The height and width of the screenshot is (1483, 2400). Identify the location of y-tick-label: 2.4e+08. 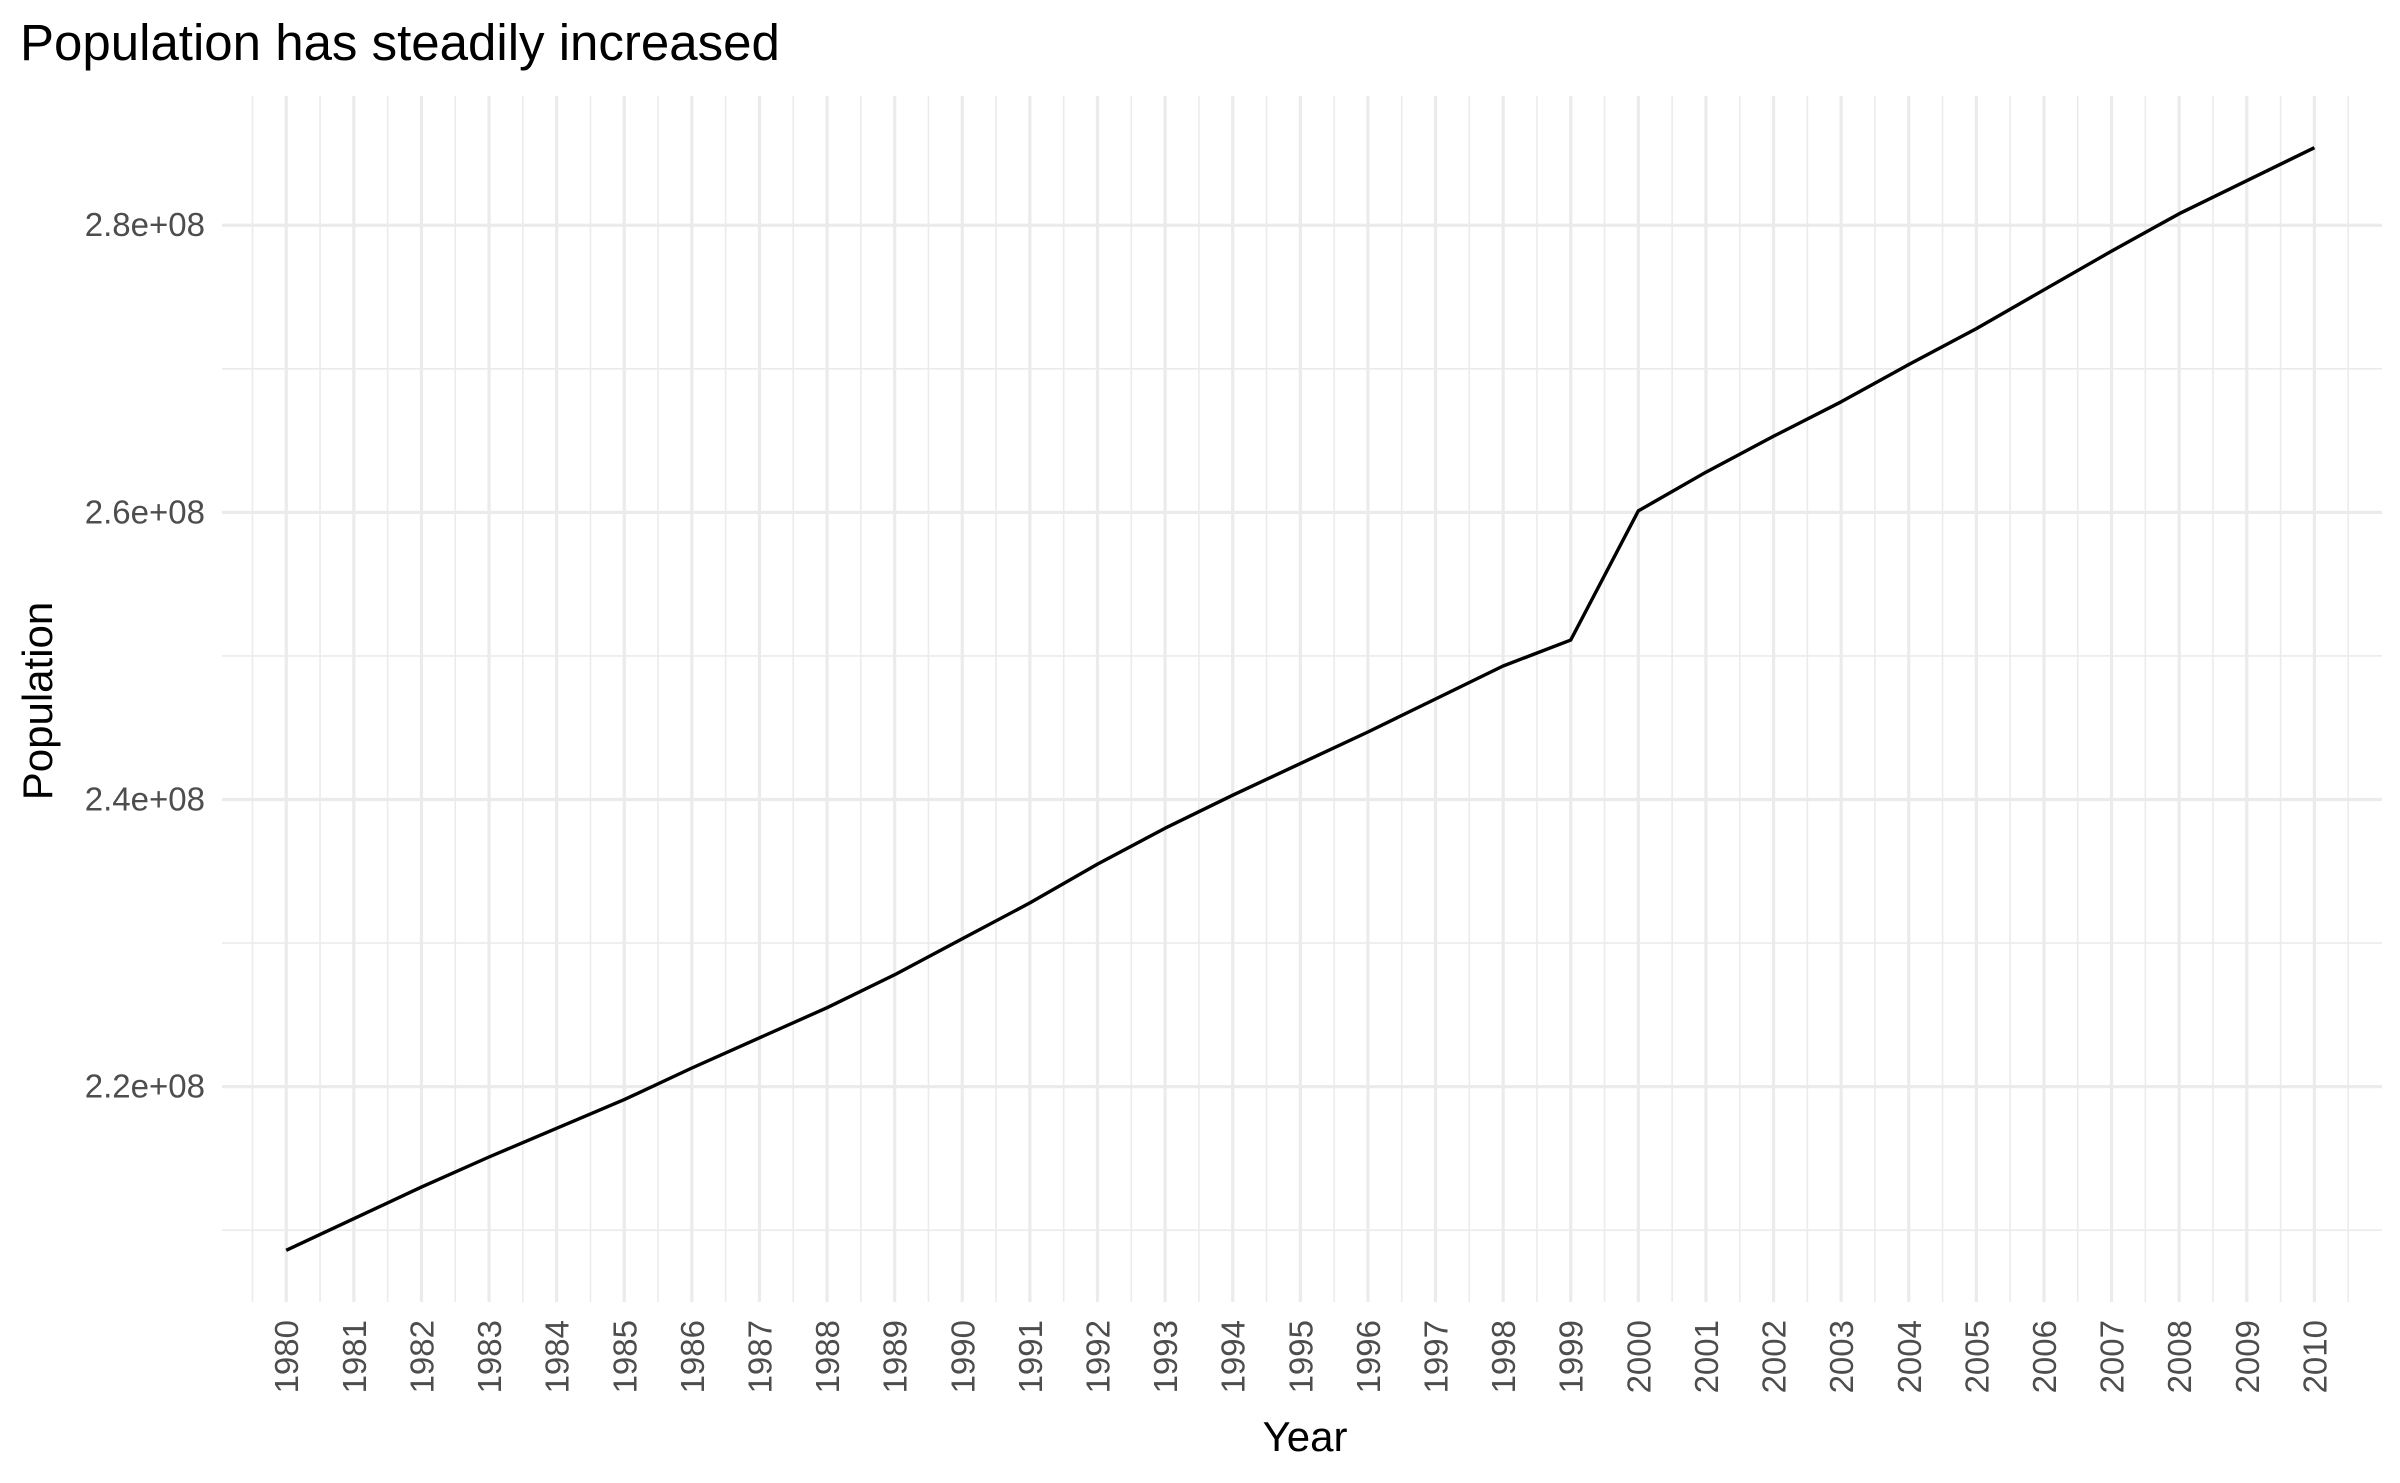
(145, 799).